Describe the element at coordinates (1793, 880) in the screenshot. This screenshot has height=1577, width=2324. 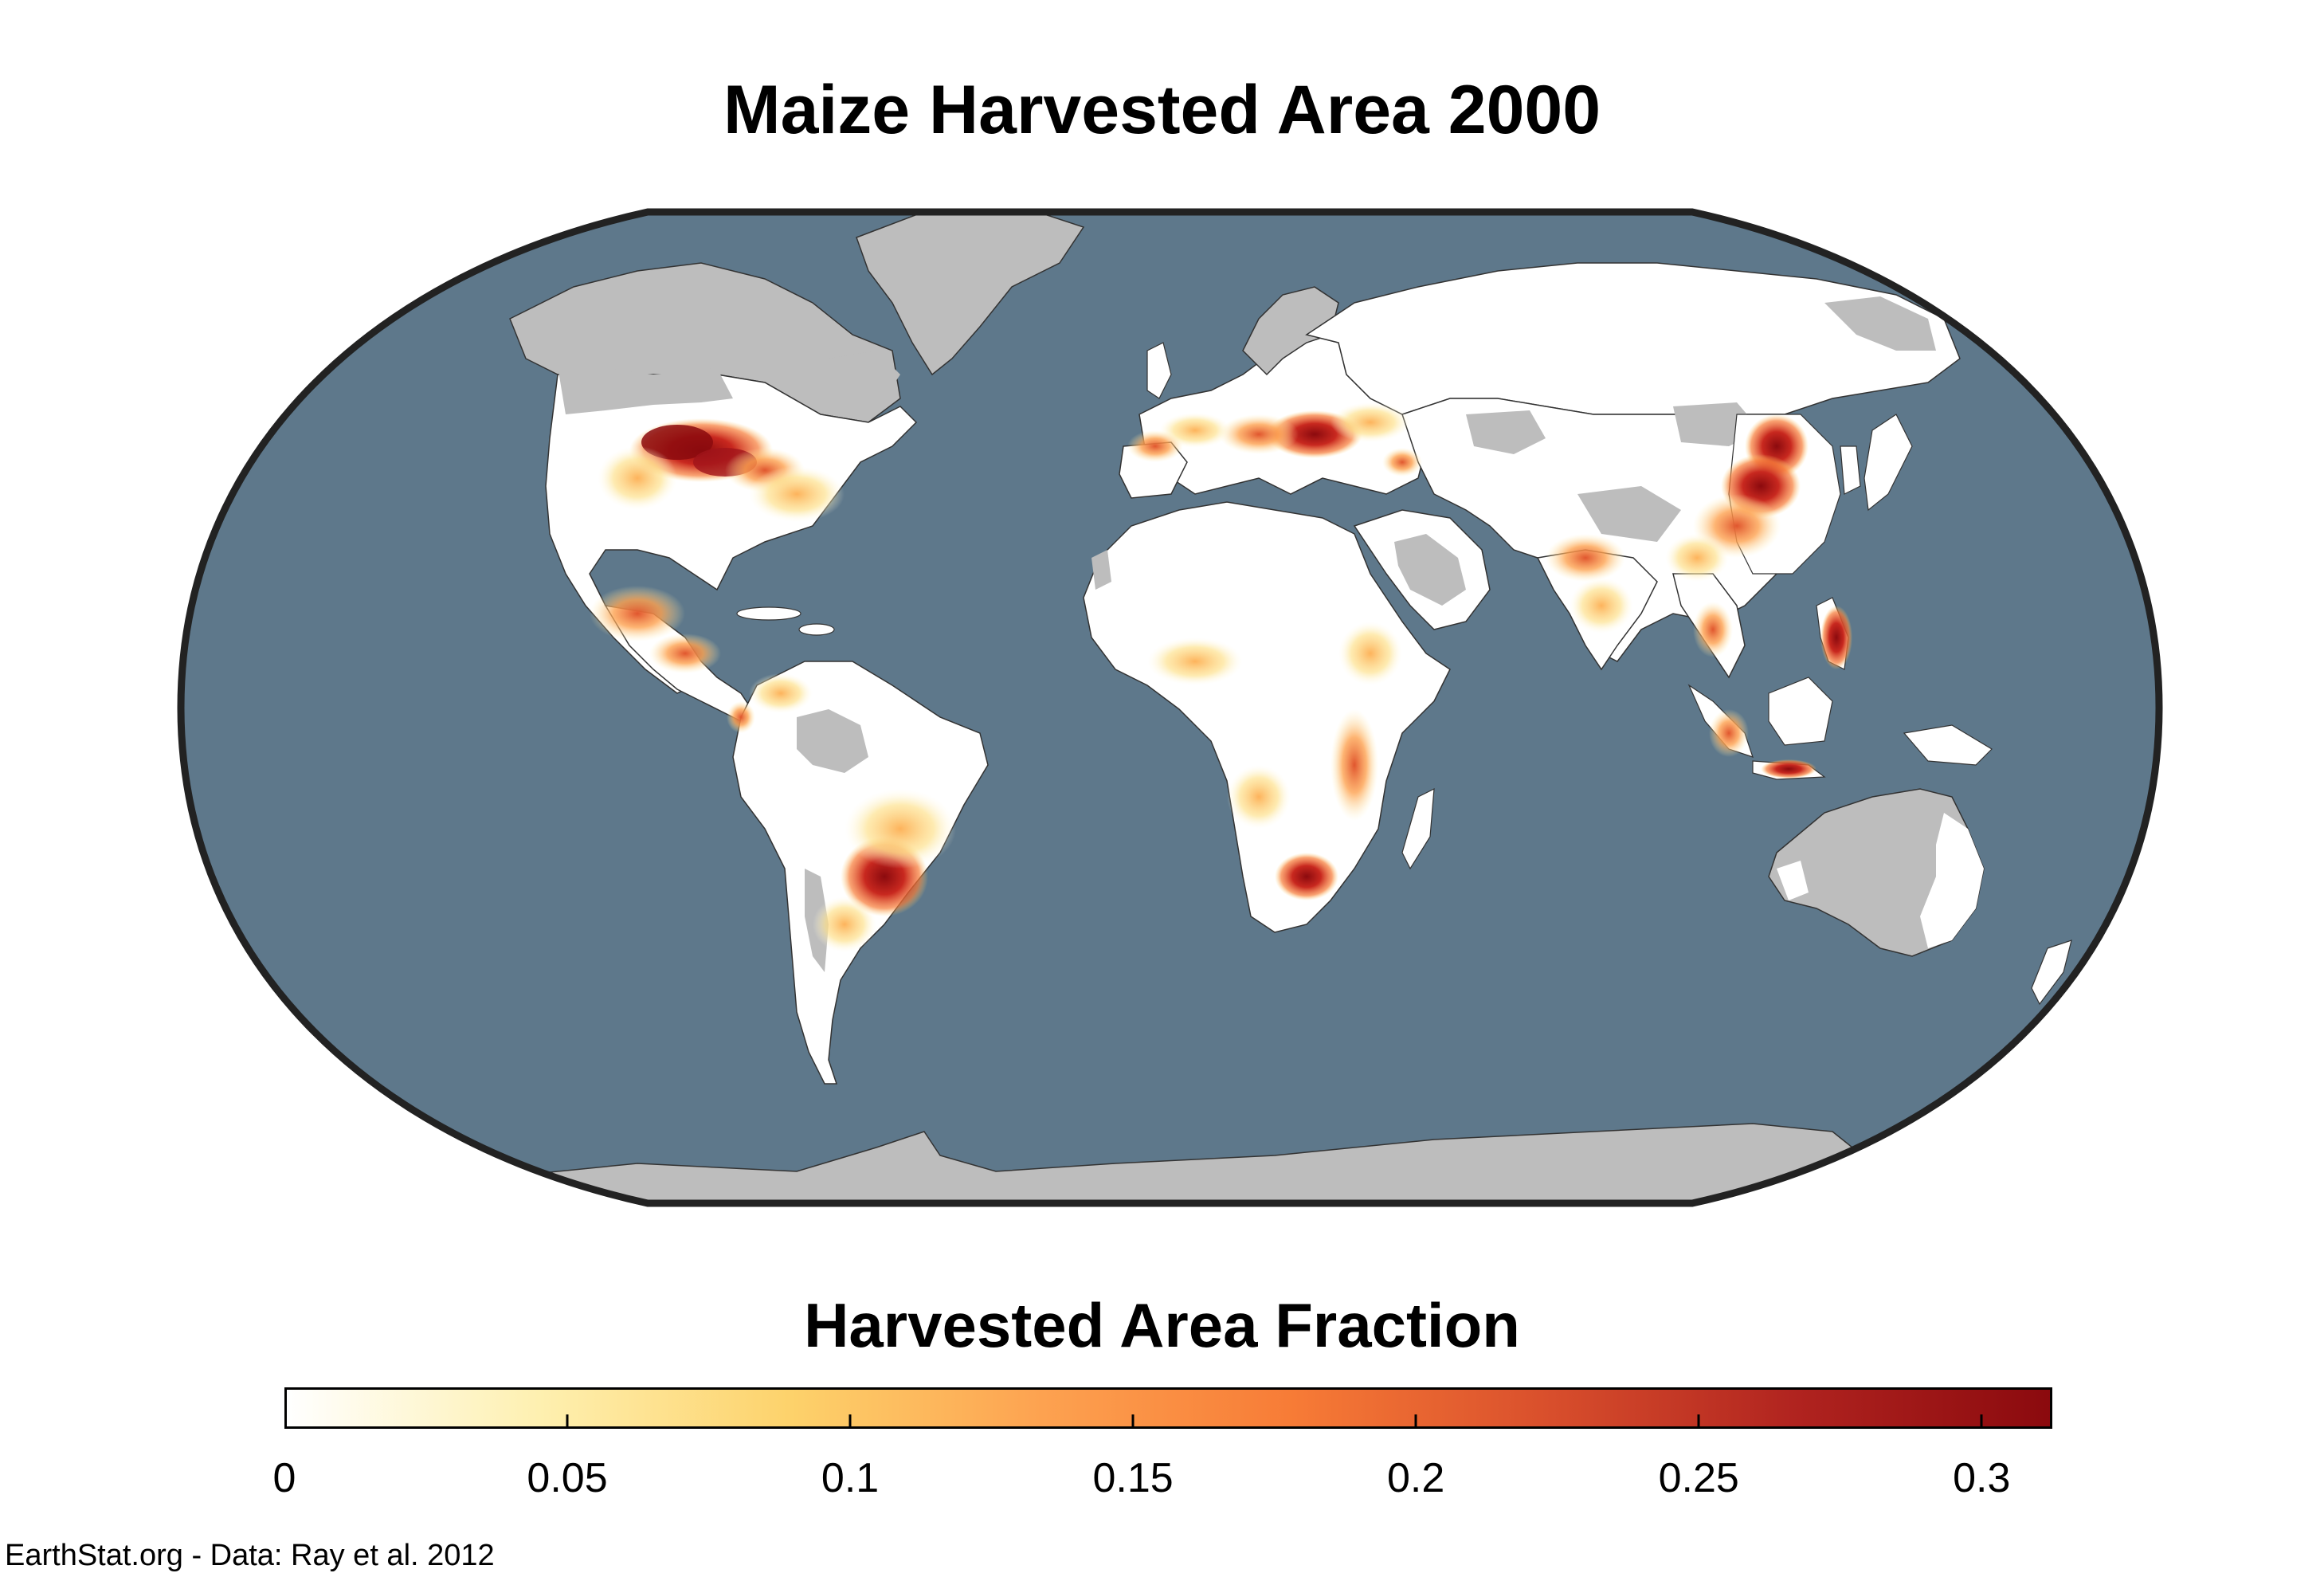
I see `australia-sw-cropland` at that location.